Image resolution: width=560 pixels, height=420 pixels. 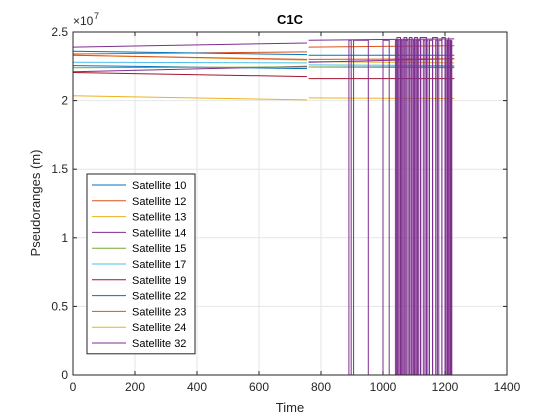 I want to click on legend-item: Satellite 14, so click(x=139, y=233).